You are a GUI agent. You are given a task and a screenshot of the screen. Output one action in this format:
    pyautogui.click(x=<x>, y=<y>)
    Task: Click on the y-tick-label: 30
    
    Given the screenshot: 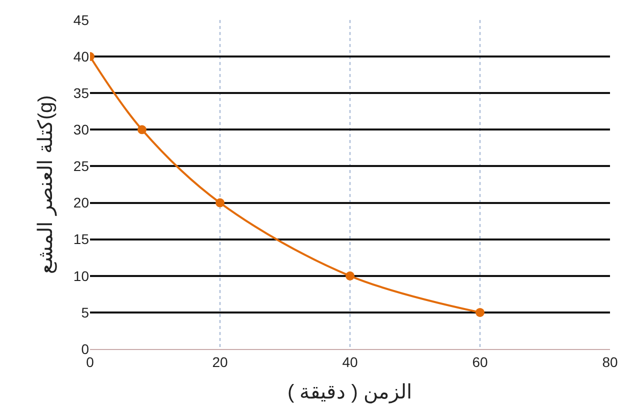 What is the action you would take?
    pyautogui.click(x=81, y=130)
    